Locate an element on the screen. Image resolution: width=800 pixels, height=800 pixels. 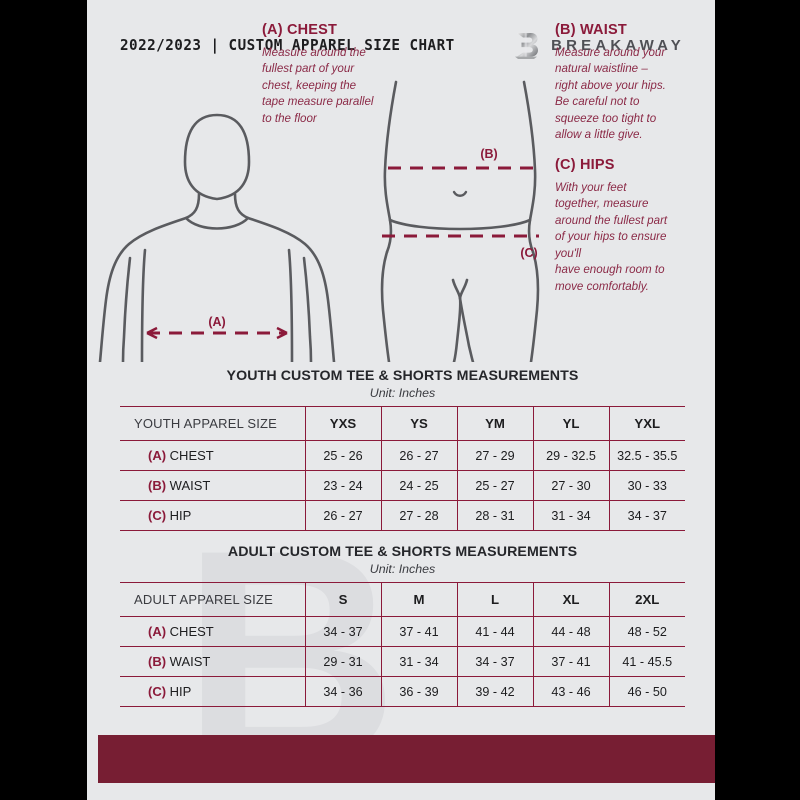
note-waist-heading: (B) WAIST is located at coordinates (591, 30).